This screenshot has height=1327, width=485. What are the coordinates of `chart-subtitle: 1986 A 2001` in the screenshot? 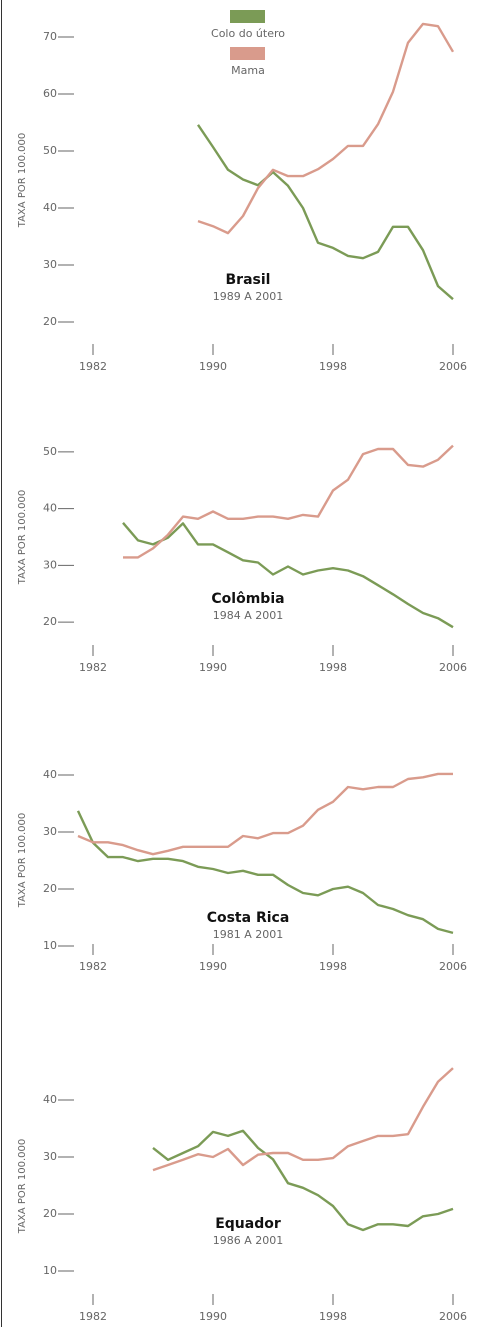 It's located at (248, 1240).